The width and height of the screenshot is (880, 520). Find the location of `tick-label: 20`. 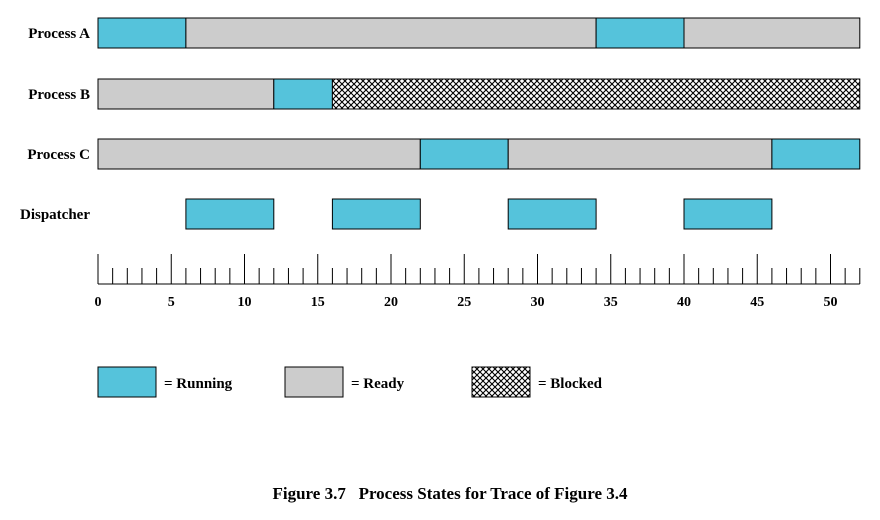

tick-label: 20 is located at coordinates (391, 302).